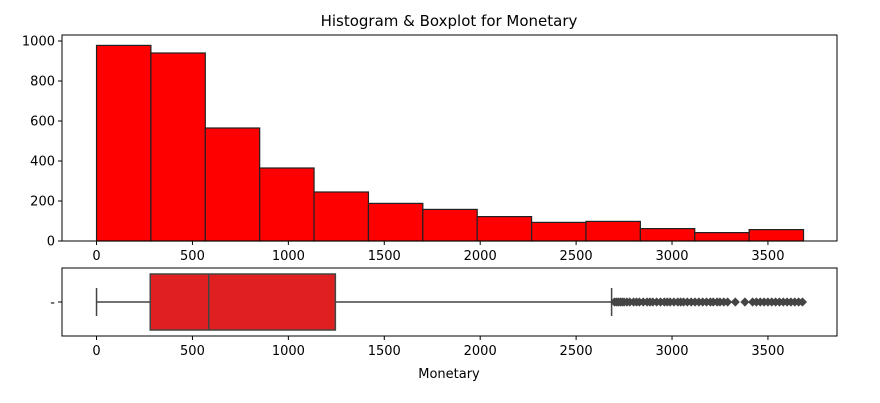  What do you see at coordinates (38, 42) in the screenshot?
I see `y-tick-label: 1000` at bounding box center [38, 42].